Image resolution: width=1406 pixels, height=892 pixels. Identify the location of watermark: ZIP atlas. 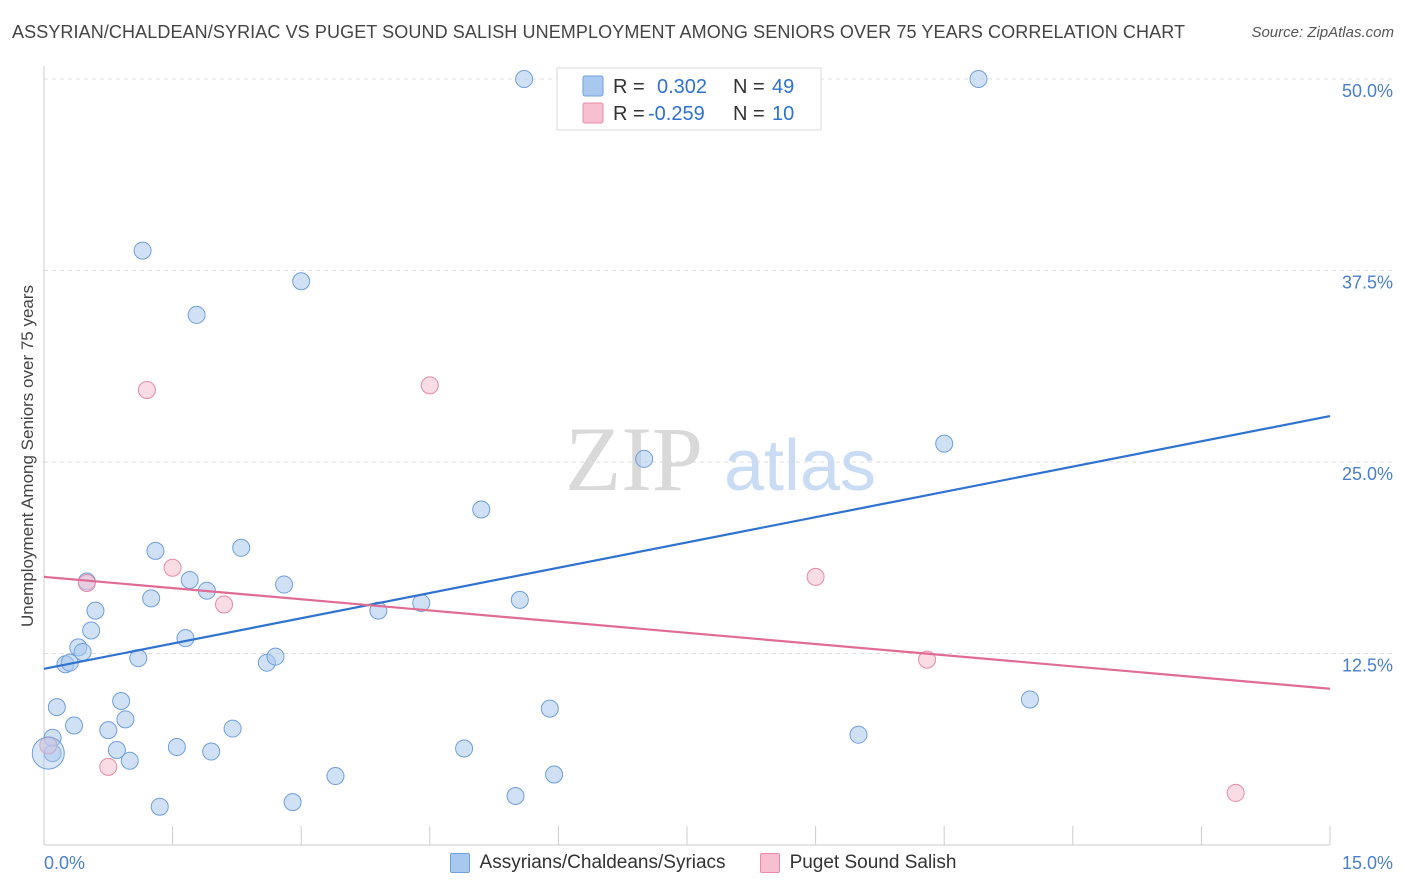
(720, 459).